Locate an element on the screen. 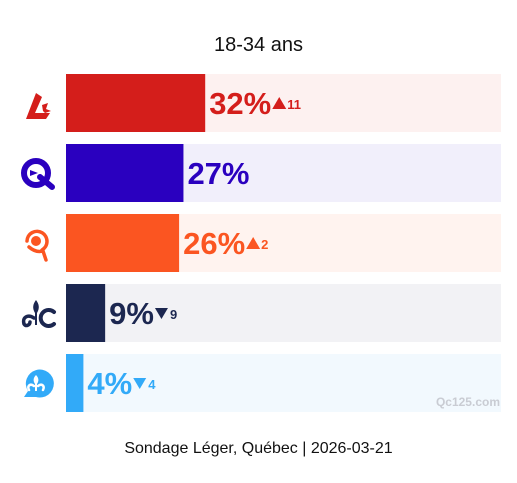 This screenshot has width=517, height=483. change-label: 4 is located at coordinates (152, 384).